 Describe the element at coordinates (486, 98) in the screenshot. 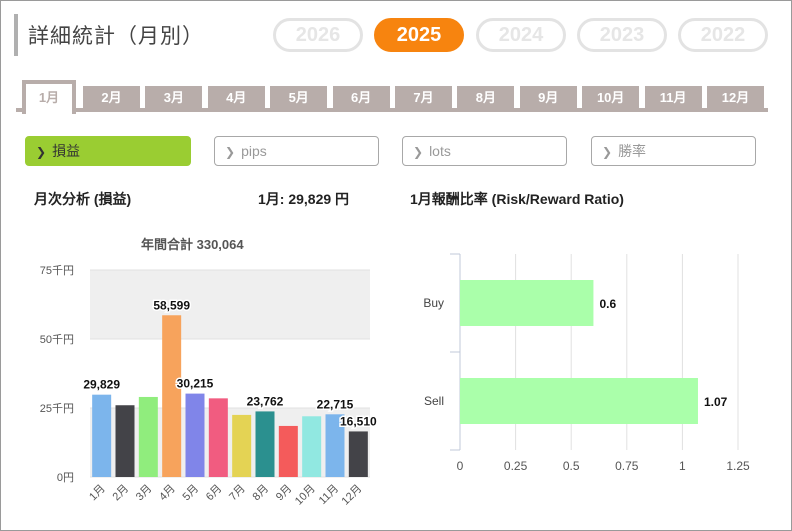

I see `tab-month-8: 8月` at that location.